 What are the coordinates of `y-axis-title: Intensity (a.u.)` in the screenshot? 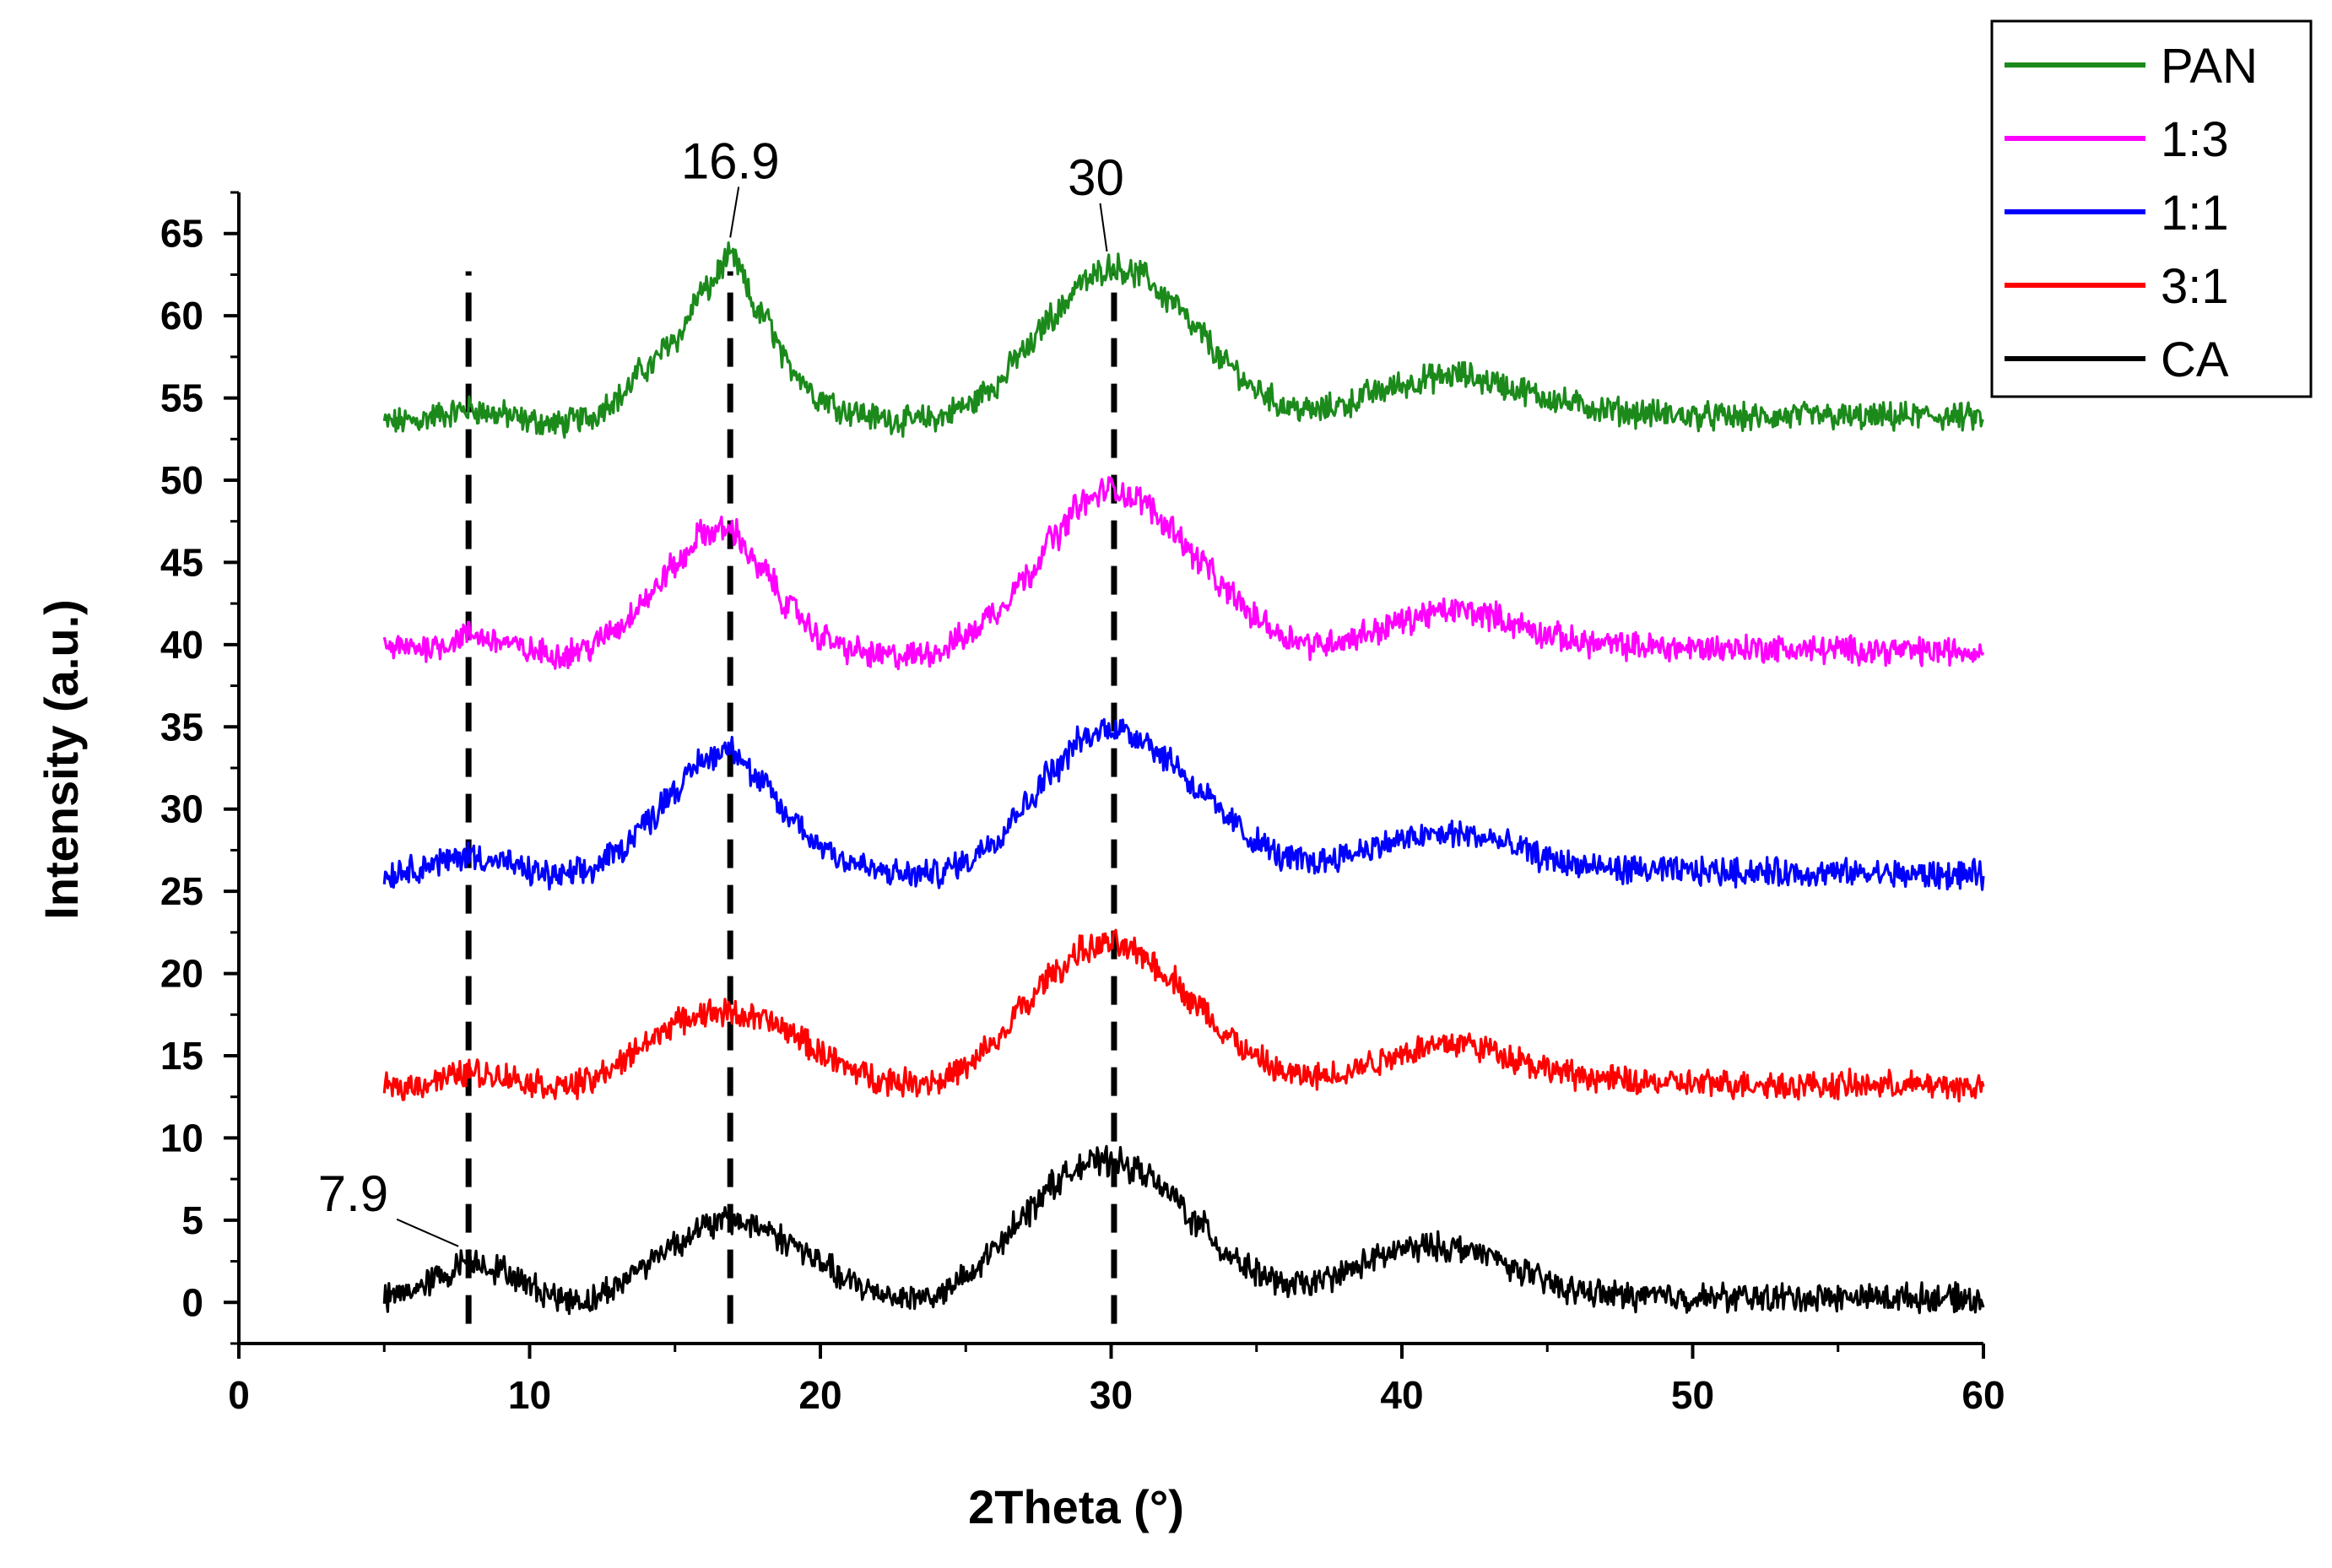 It's located at (61, 759).